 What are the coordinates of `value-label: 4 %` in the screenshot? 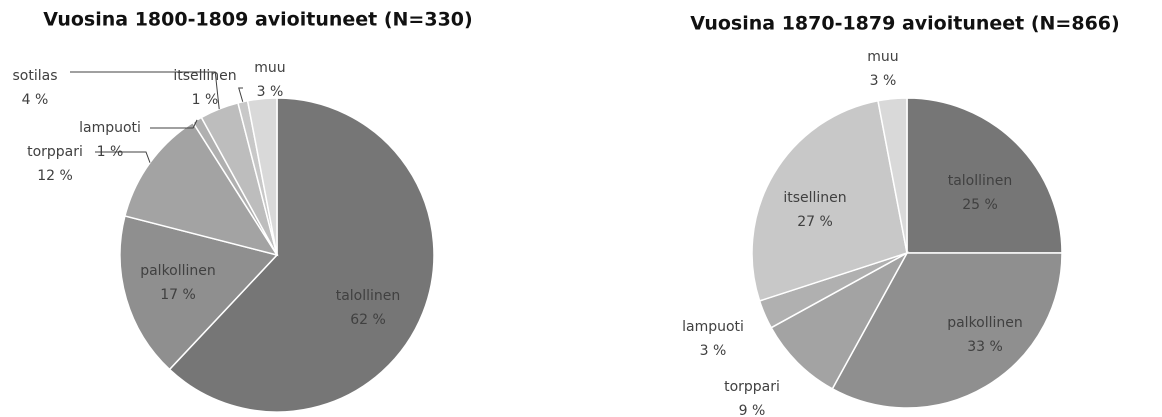 It's located at (35, 100).